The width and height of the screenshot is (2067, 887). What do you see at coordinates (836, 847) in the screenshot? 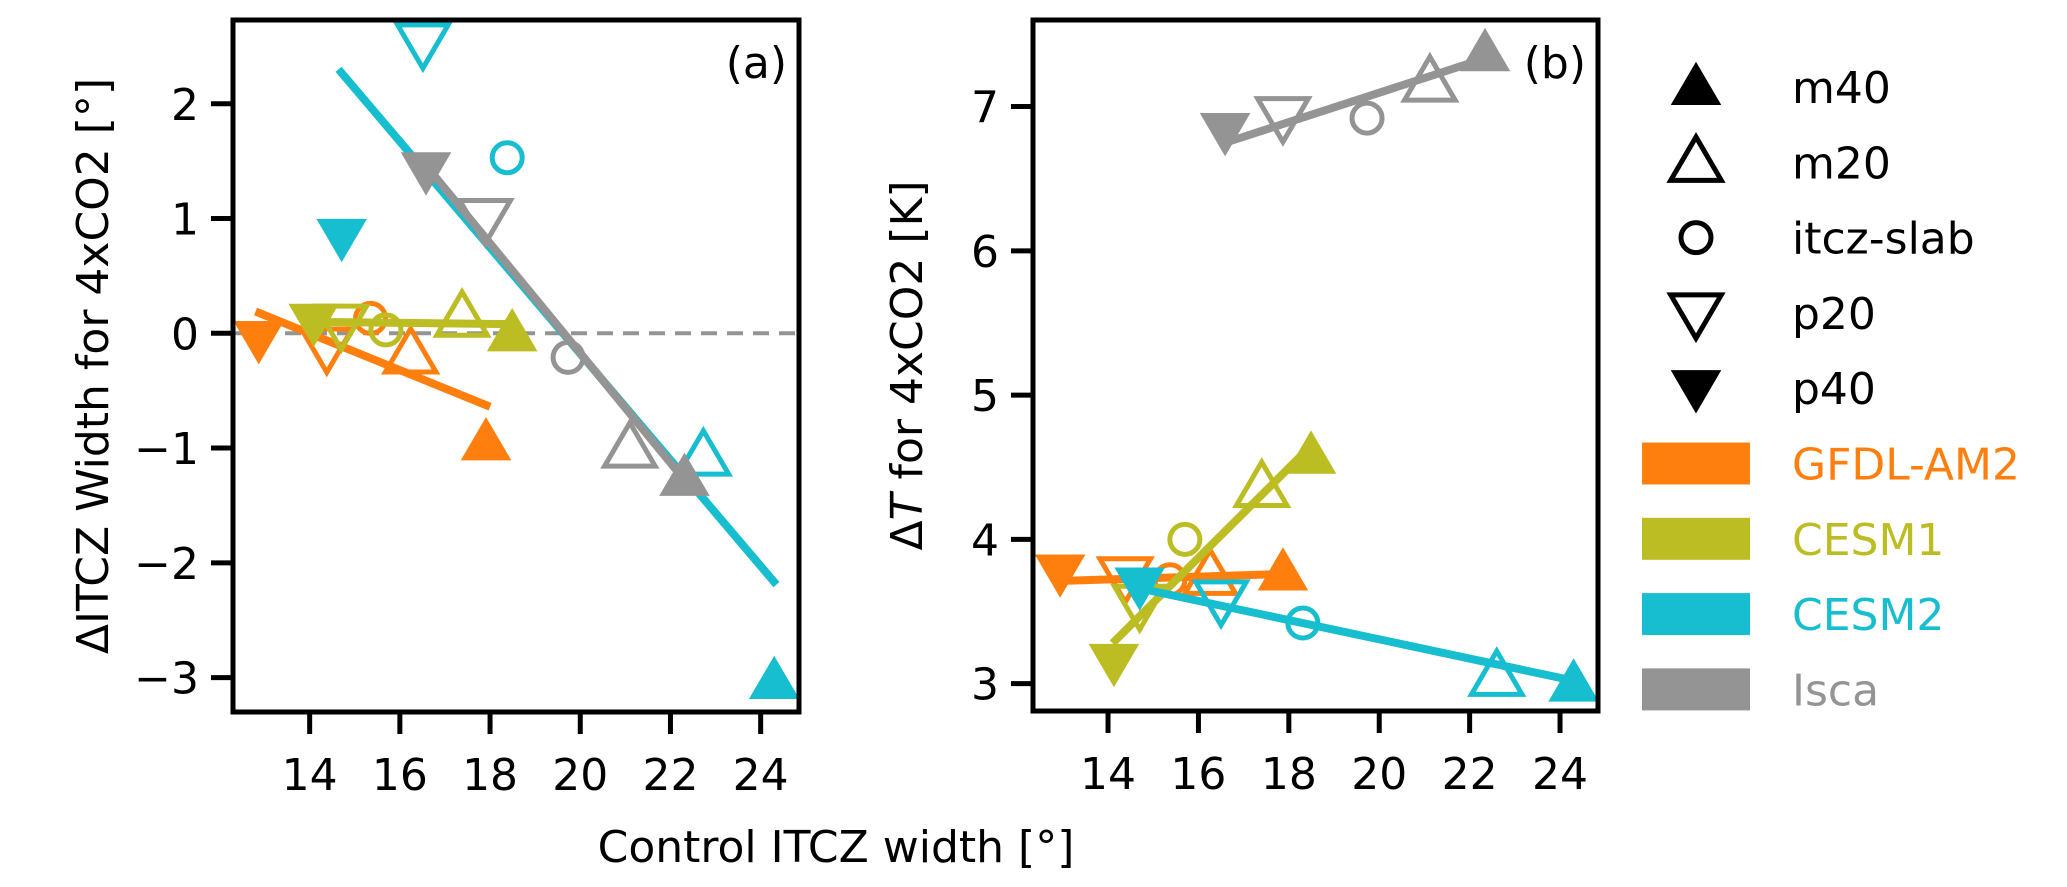
I see `x-axis-label: Control ITCZ width [°]` at bounding box center [836, 847].